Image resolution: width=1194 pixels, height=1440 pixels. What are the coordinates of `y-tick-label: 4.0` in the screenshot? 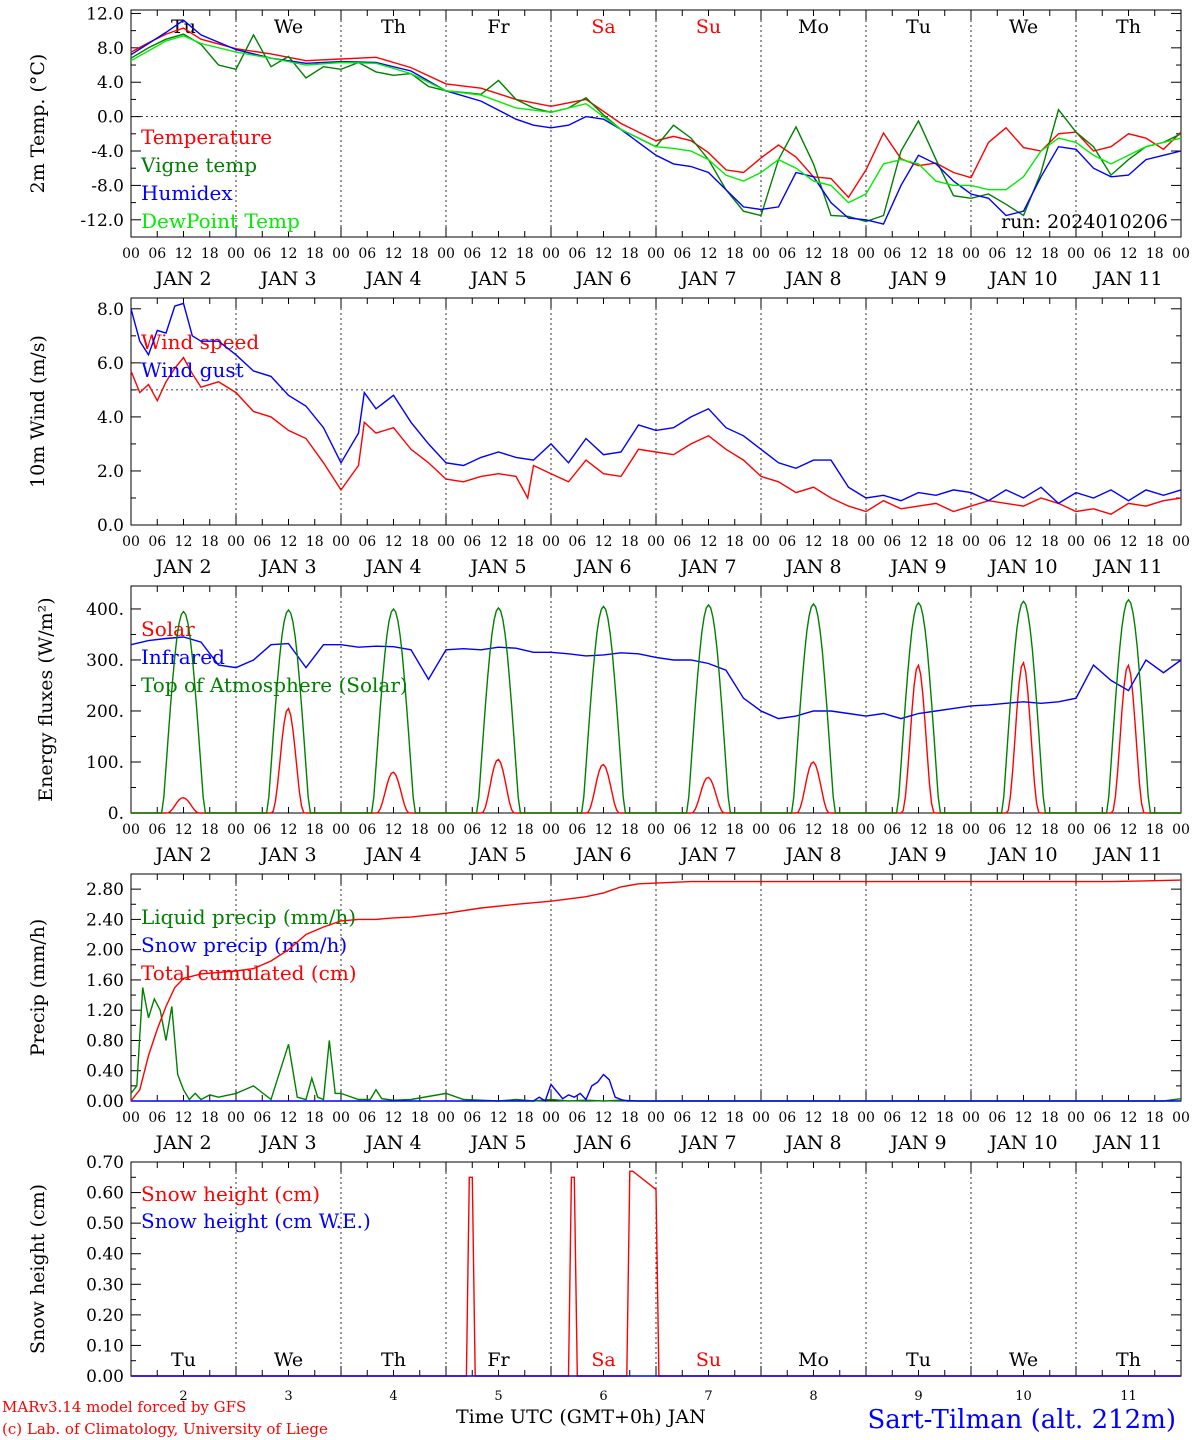 It's located at (110, 83).